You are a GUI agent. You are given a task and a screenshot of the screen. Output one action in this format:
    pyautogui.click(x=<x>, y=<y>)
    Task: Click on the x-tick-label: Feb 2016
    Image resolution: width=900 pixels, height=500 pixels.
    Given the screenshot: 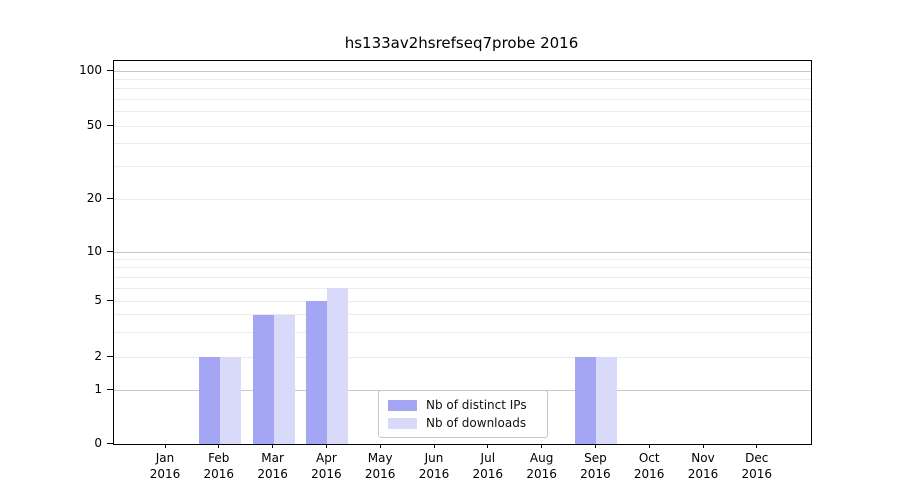 What is the action you would take?
    pyautogui.click(x=219, y=466)
    